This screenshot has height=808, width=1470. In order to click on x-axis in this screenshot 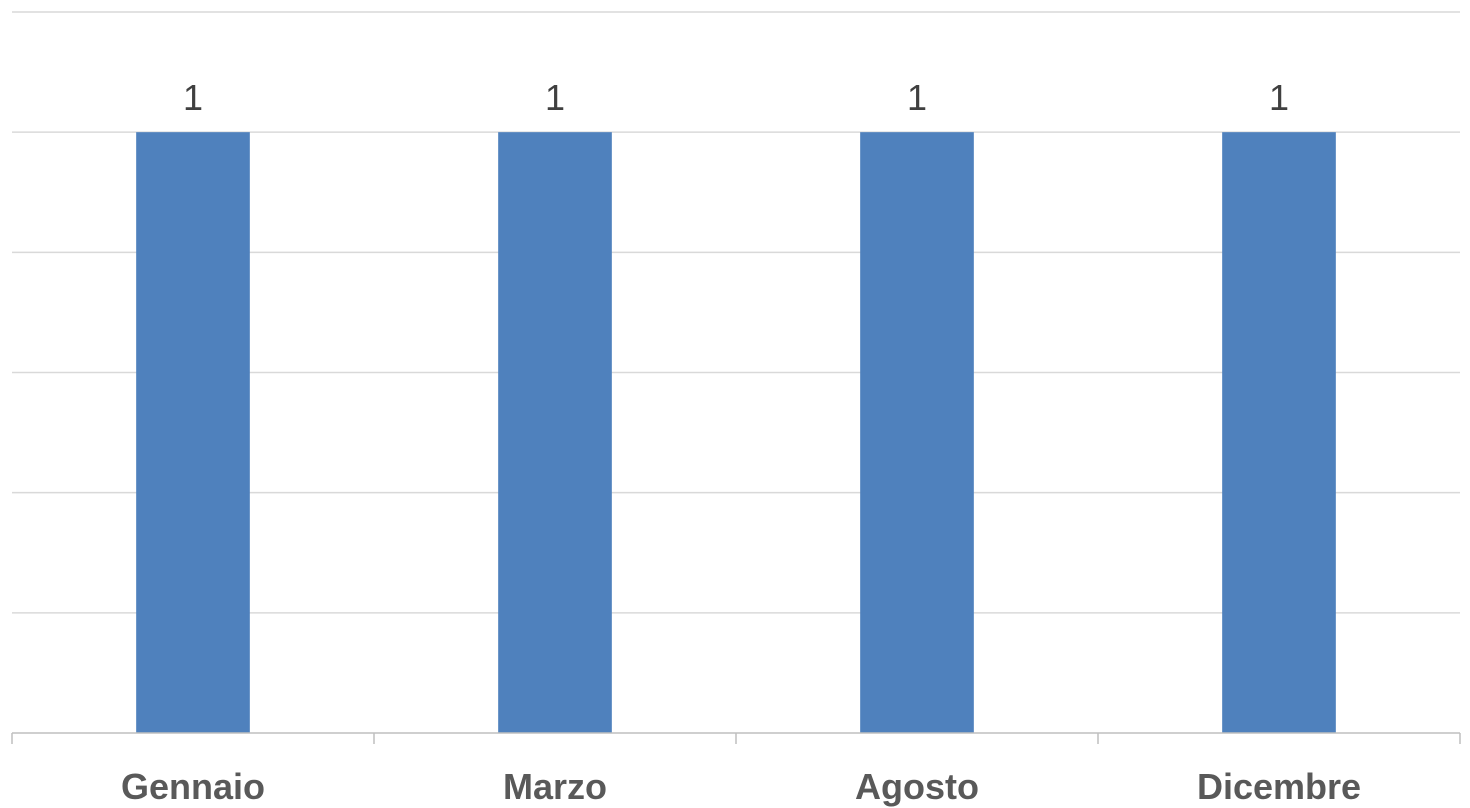, I will do `click(736, 738)`.